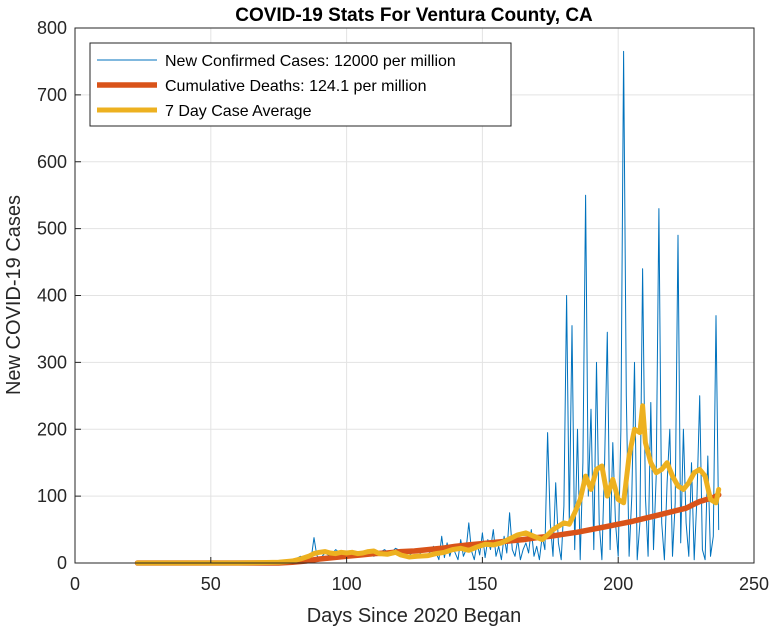 The width and height of the screenshot is (772, 630). I want to click on y-tick-label: 700, so click(52, 95).